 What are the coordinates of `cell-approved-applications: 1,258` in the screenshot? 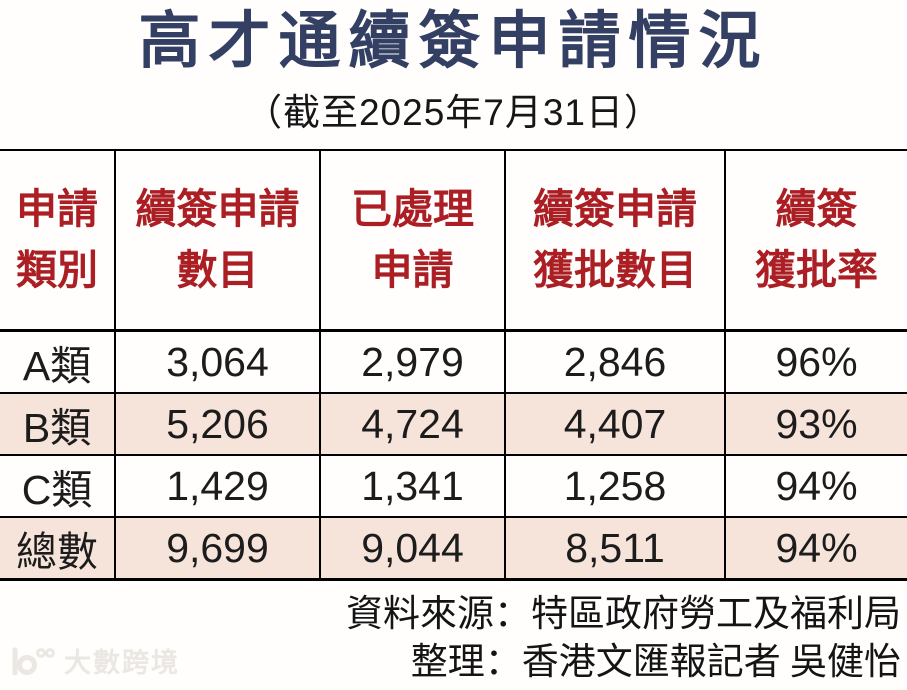 It's located at (615, 487).